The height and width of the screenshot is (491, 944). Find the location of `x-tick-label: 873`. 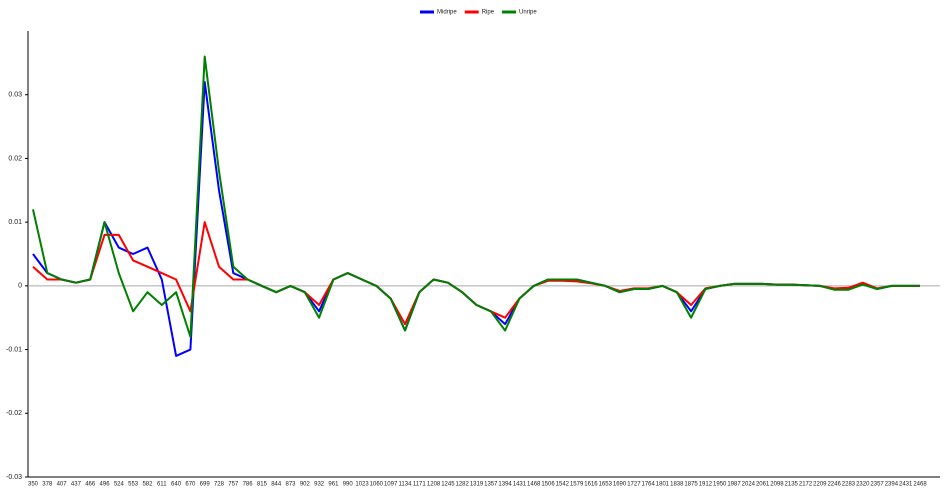

x-tick-label: 873 is located at coordinates (291, 485).